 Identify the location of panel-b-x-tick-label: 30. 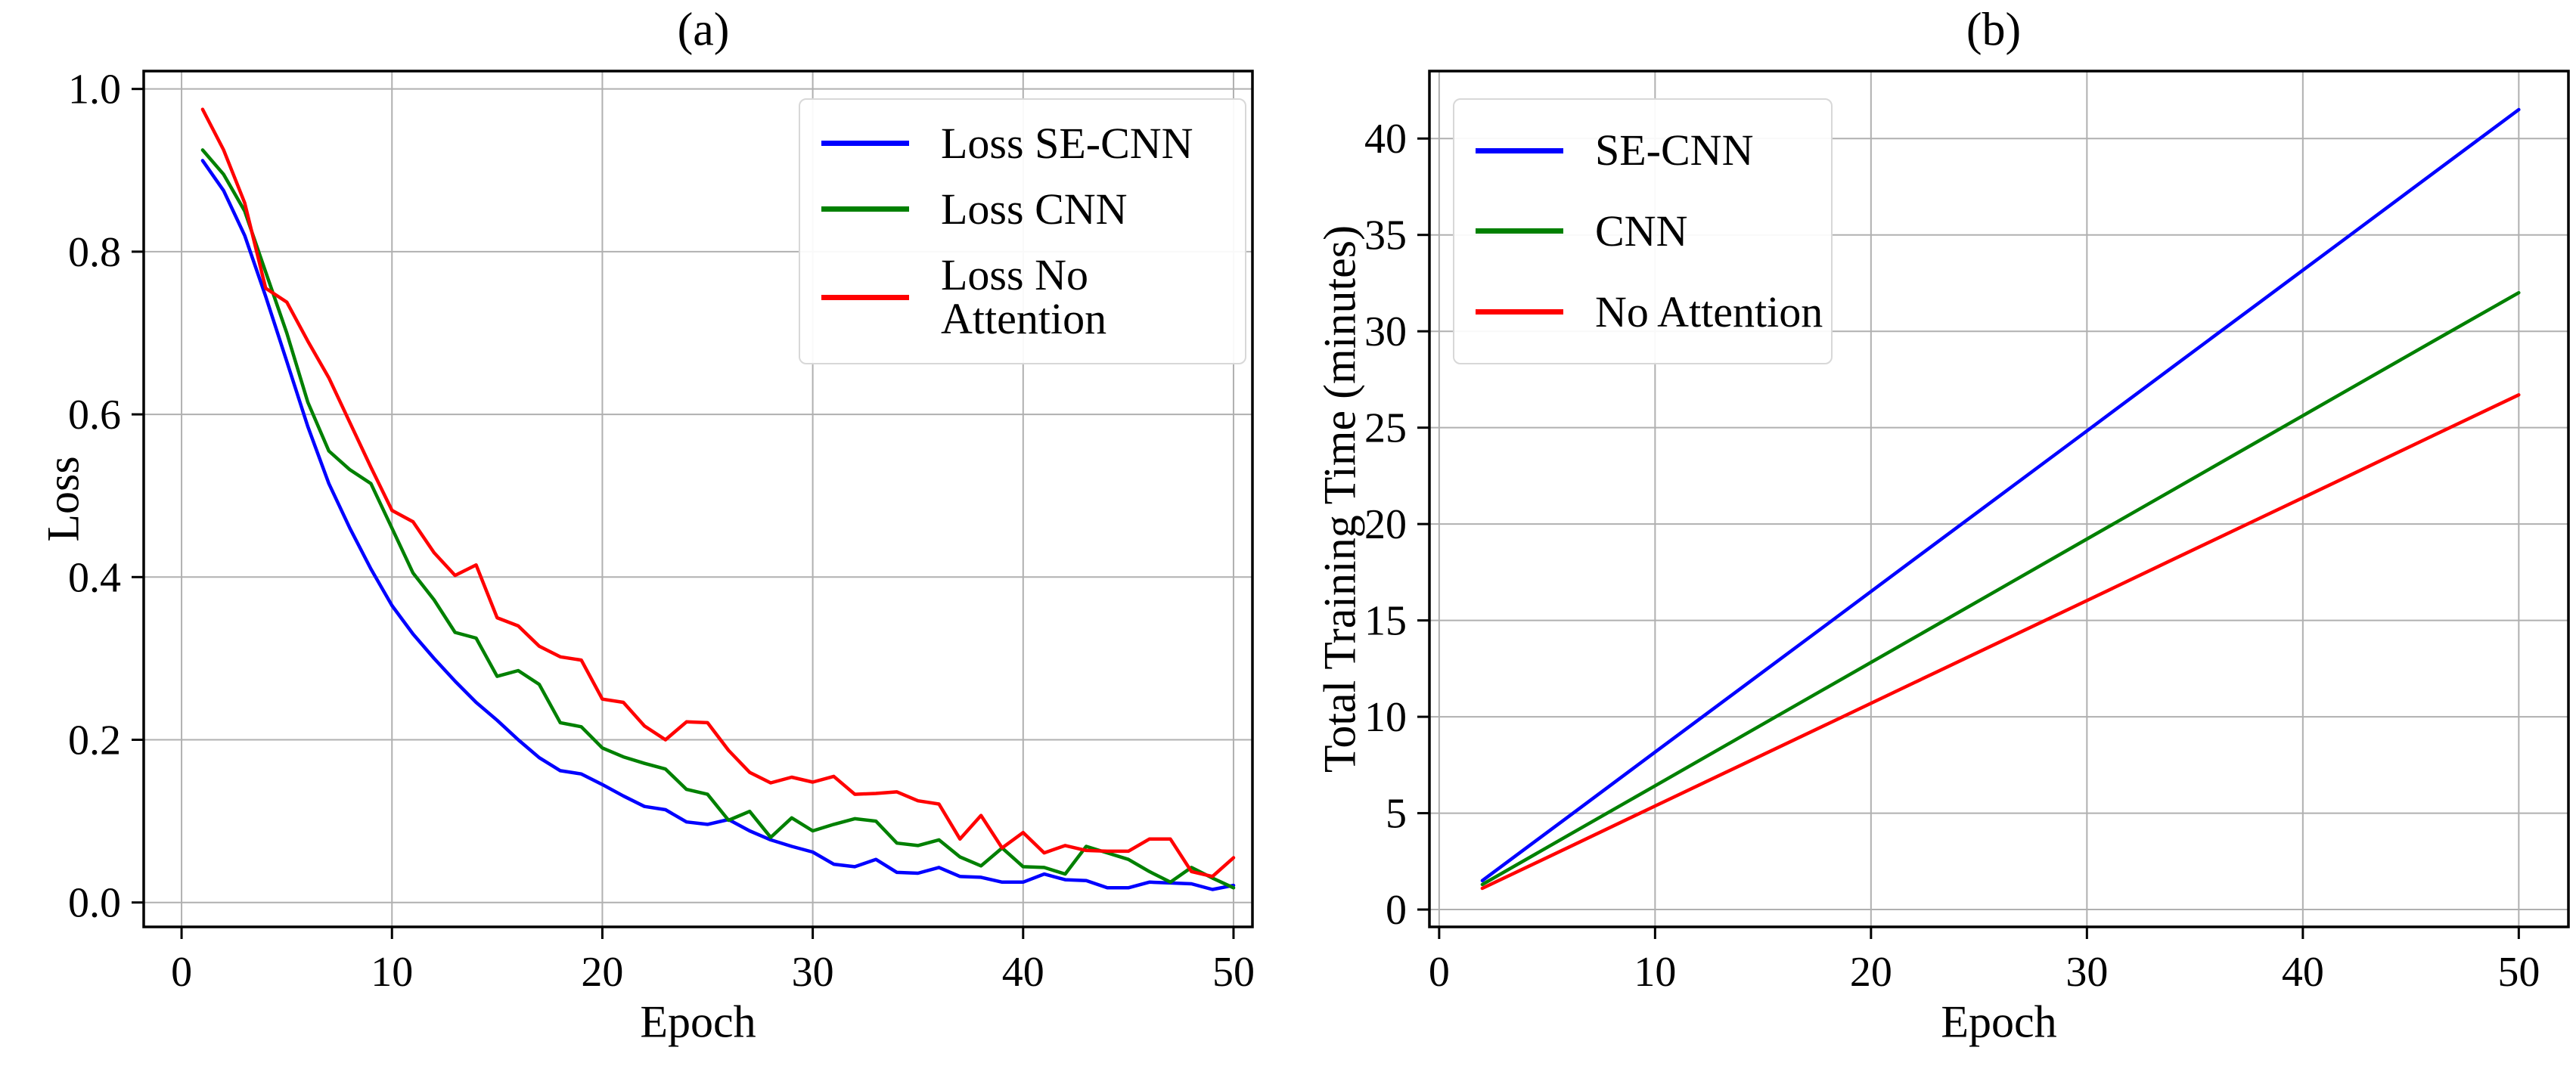
(2086, 972).